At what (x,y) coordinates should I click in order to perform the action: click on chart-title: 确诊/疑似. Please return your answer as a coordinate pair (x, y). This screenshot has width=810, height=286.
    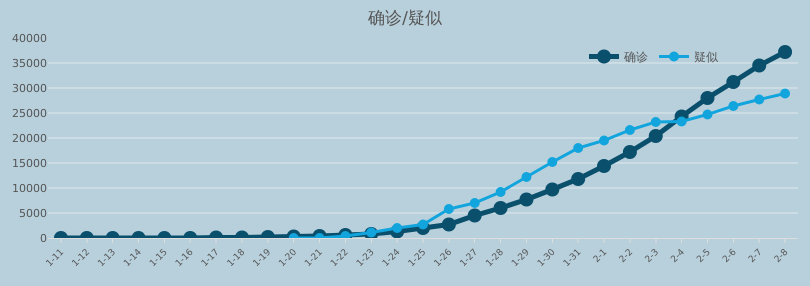
    Looking at the image, I should click on (404, 18).